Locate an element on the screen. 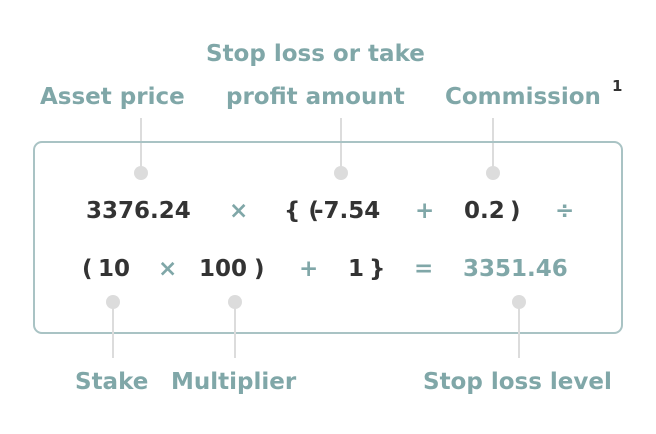 The height and width of the screenshot is (434, 656). stop-loss-amount-label-line1: Stop loss or take is located at coordinates (315, 54).